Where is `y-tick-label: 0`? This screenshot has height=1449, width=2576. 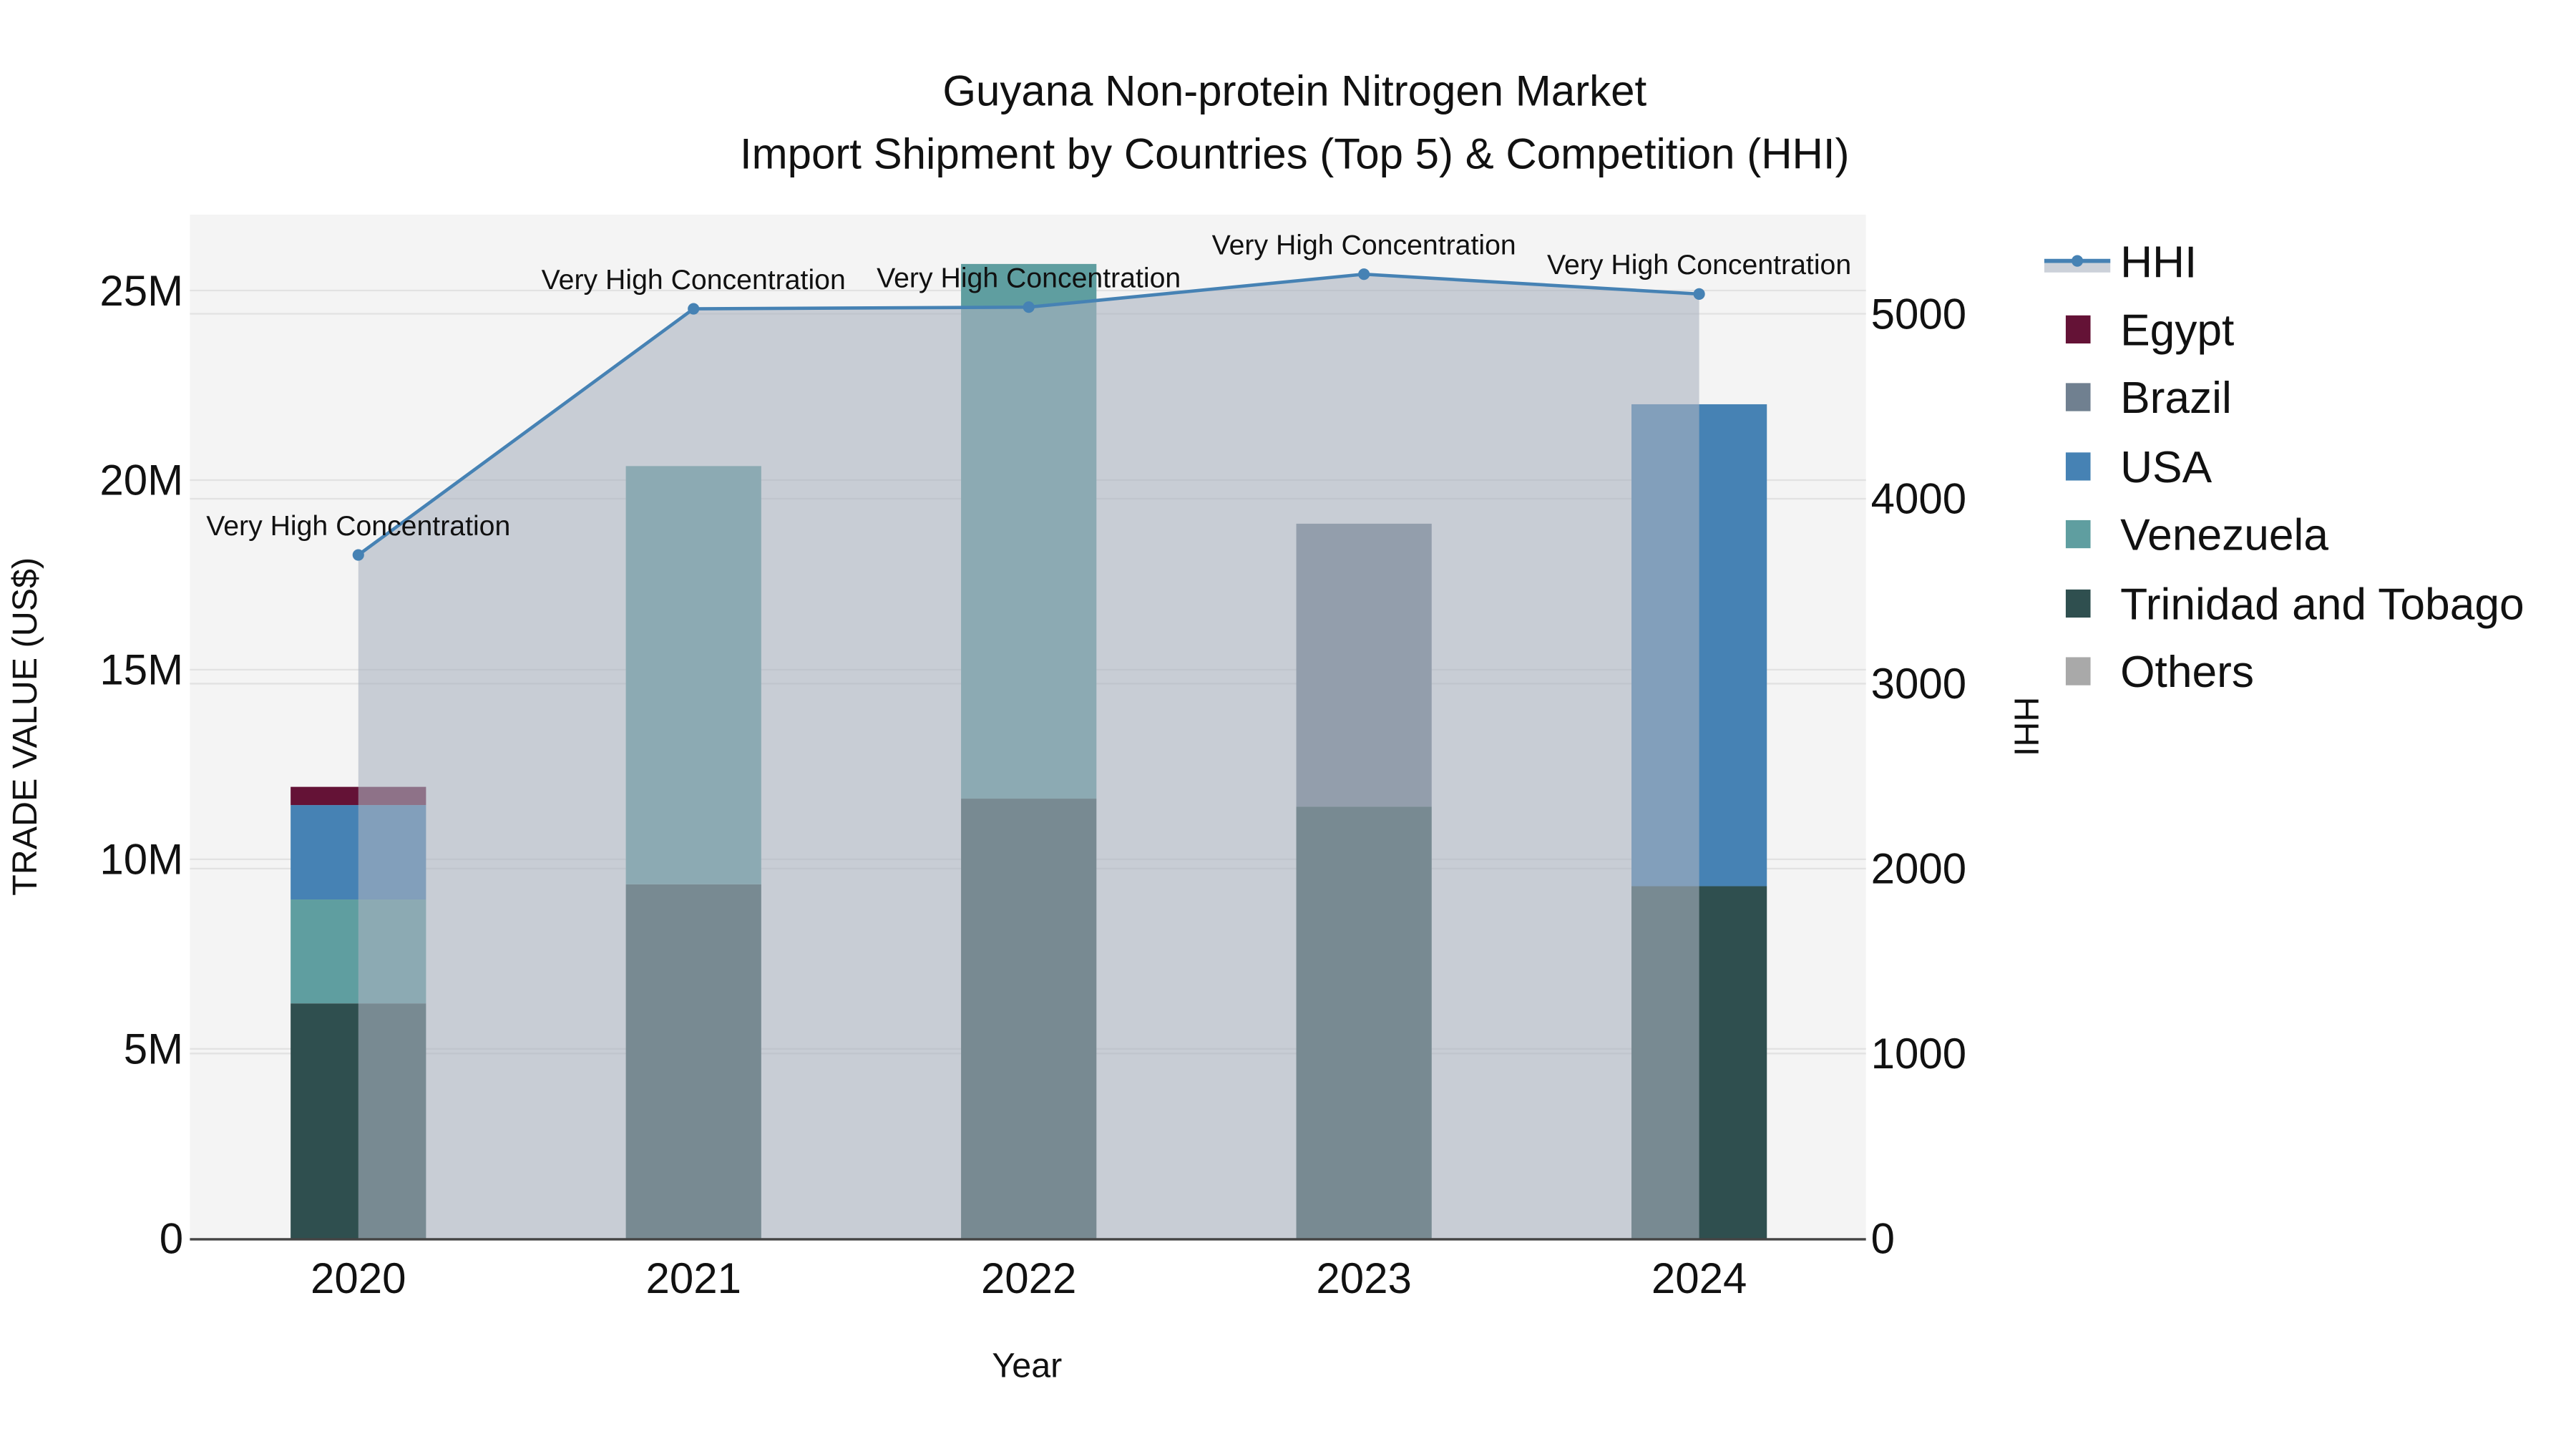 y-tick-label: 0 is located at coordinates (171, 1239).